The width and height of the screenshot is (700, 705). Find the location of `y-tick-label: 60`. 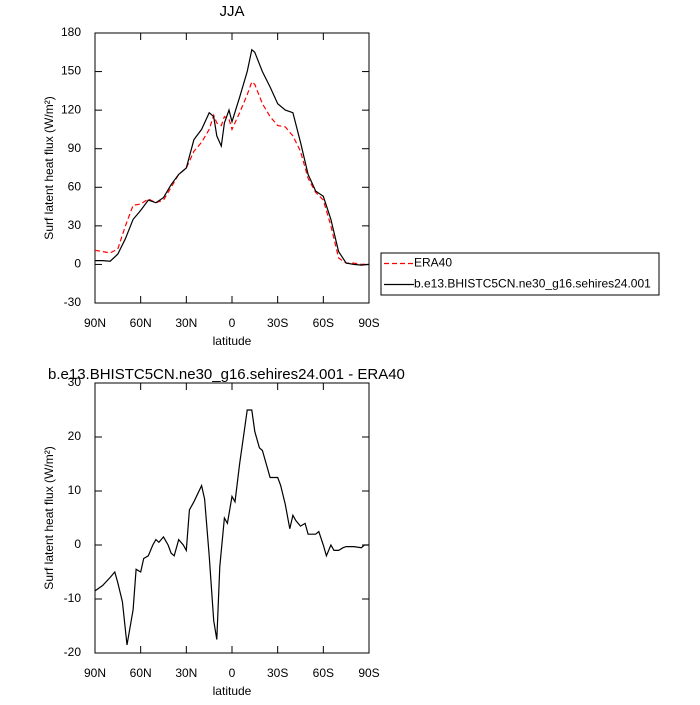

y-tick-label: 60 is located at coordinates (75, 186).